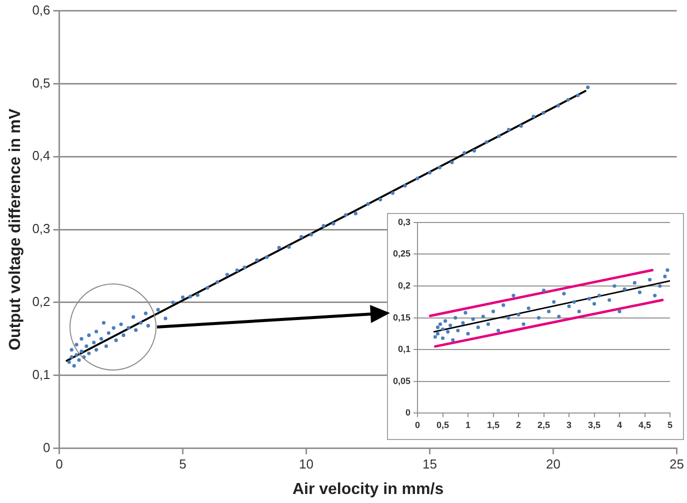 This screenshot has height=503, width=687. Describe the element at coordinates (368, 489) in the screenshot. I see `x-axis-title: Air velocity in mm/s` at that location.